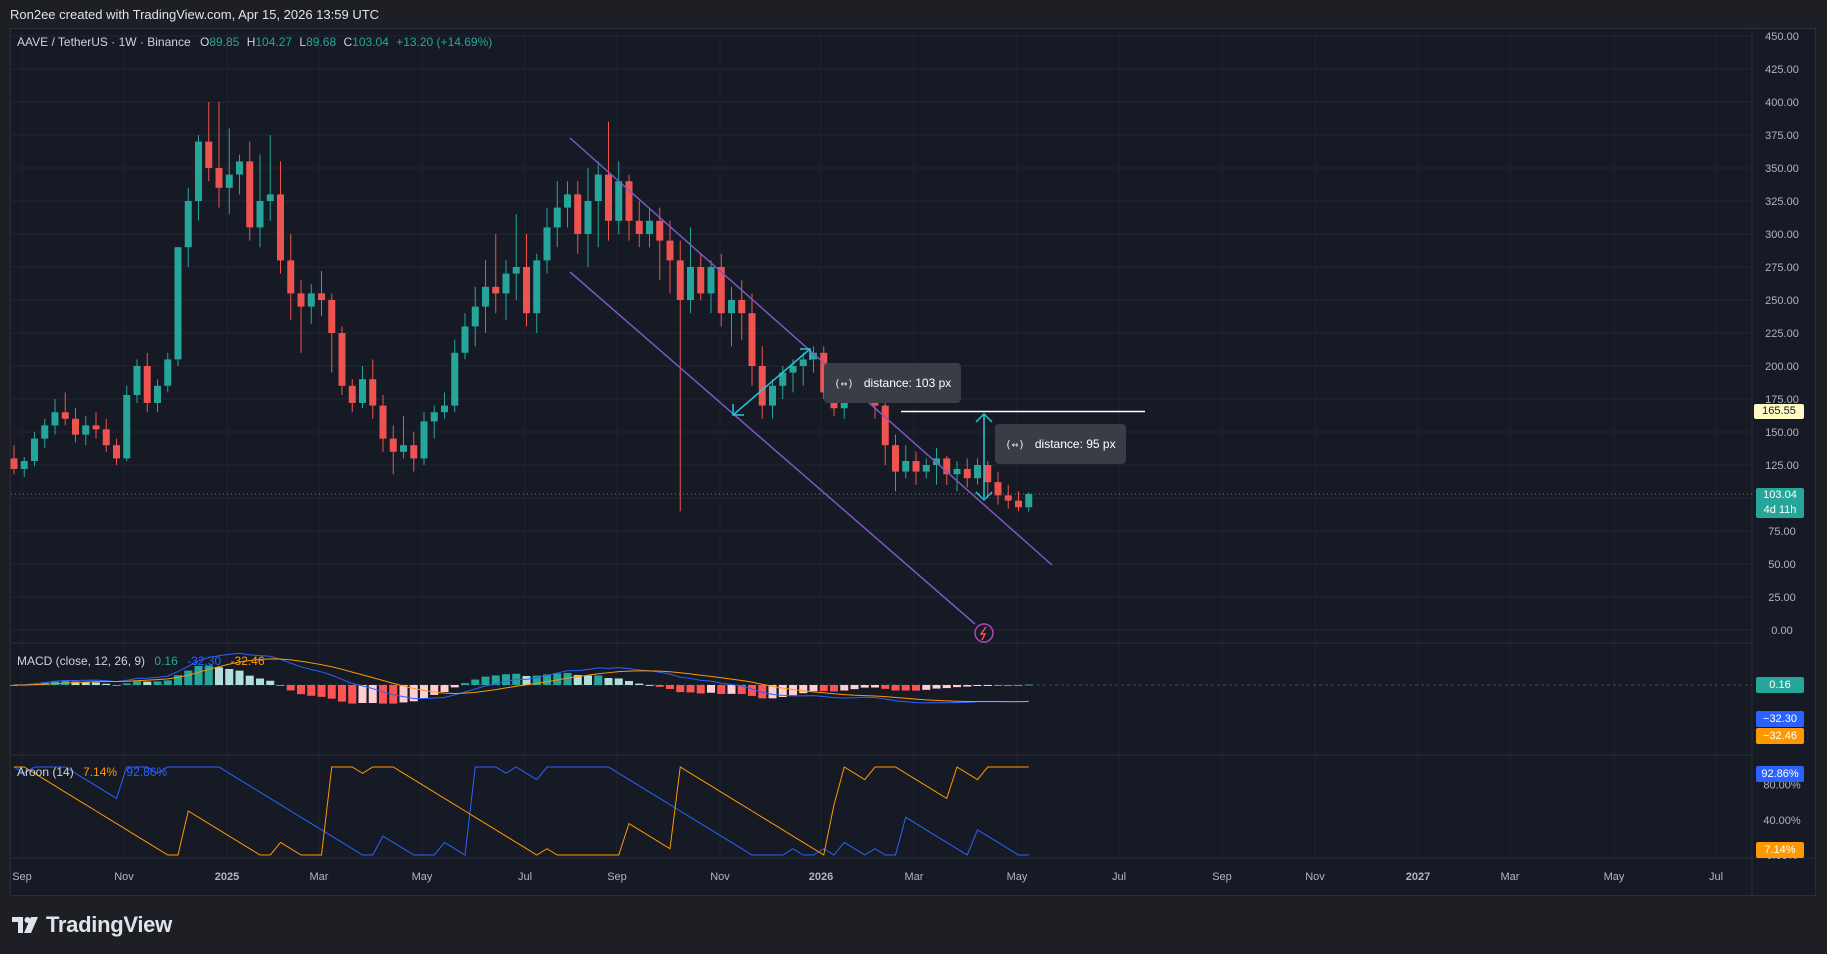 This screenshot has height=954, width=1827. I want to click on macd-histogram, so click(521, 684).